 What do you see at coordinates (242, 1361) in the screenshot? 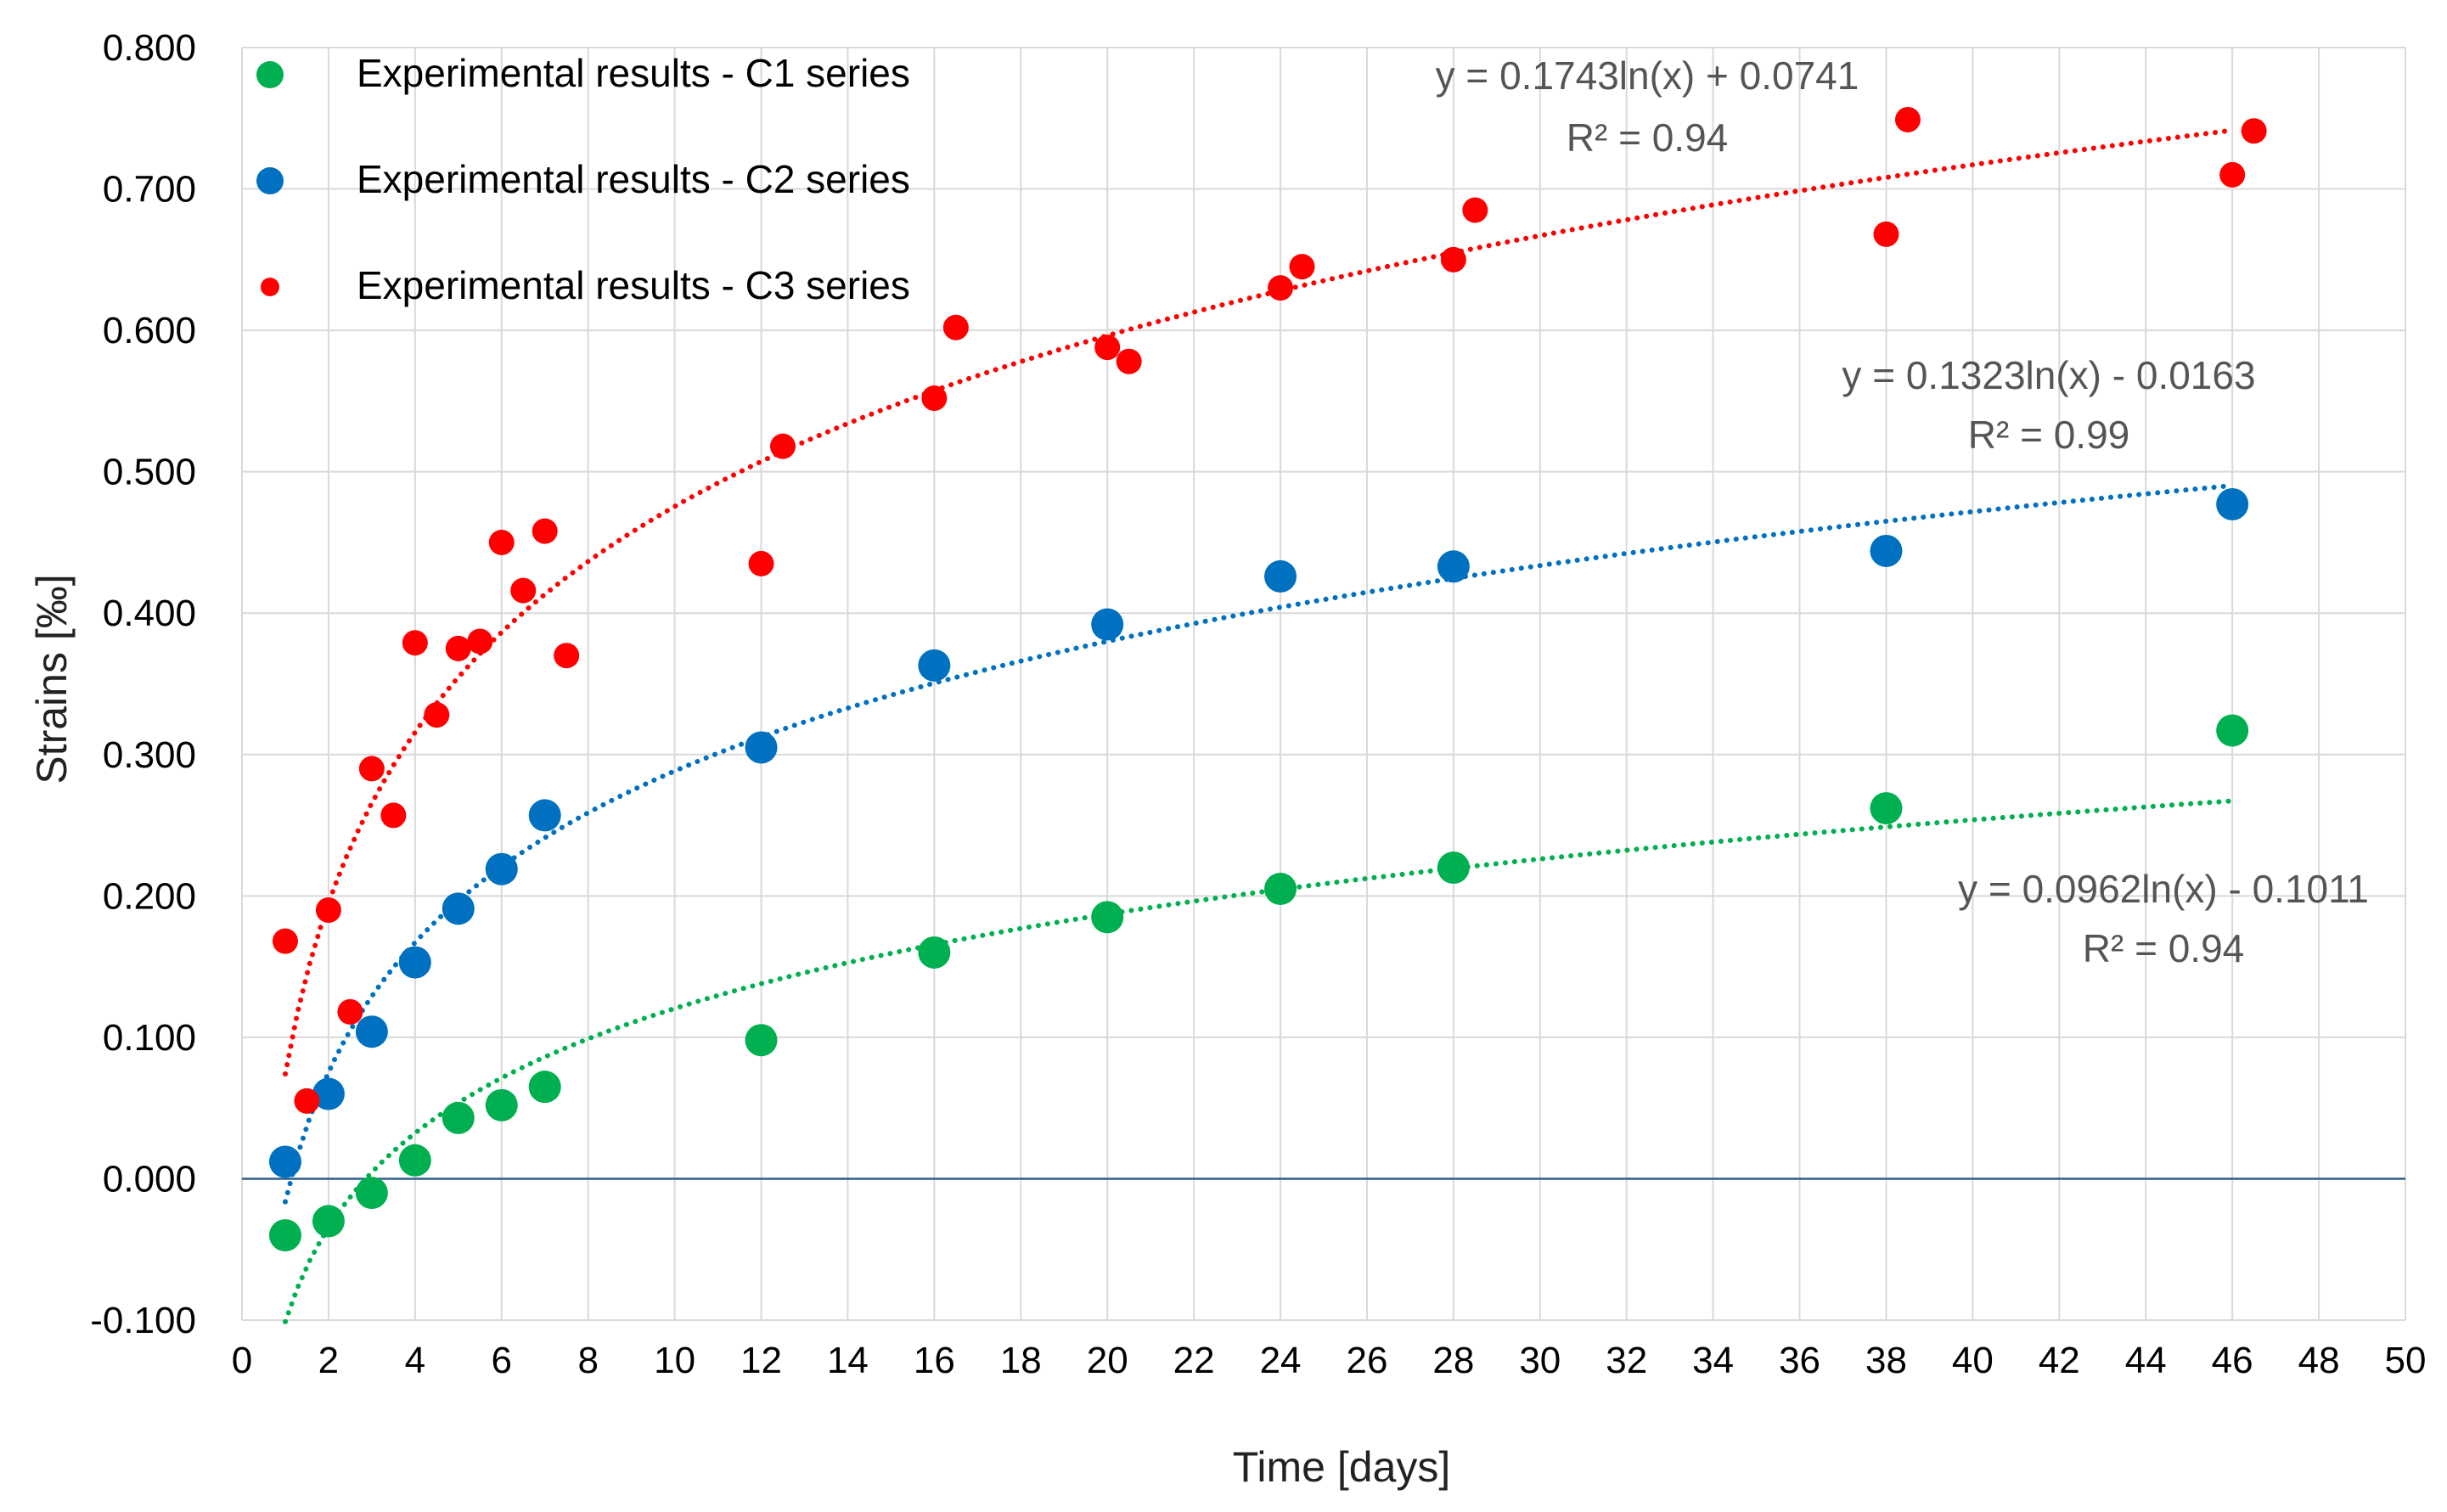
I see `x-tick-label: 0` at bounding box center [242, 1361].